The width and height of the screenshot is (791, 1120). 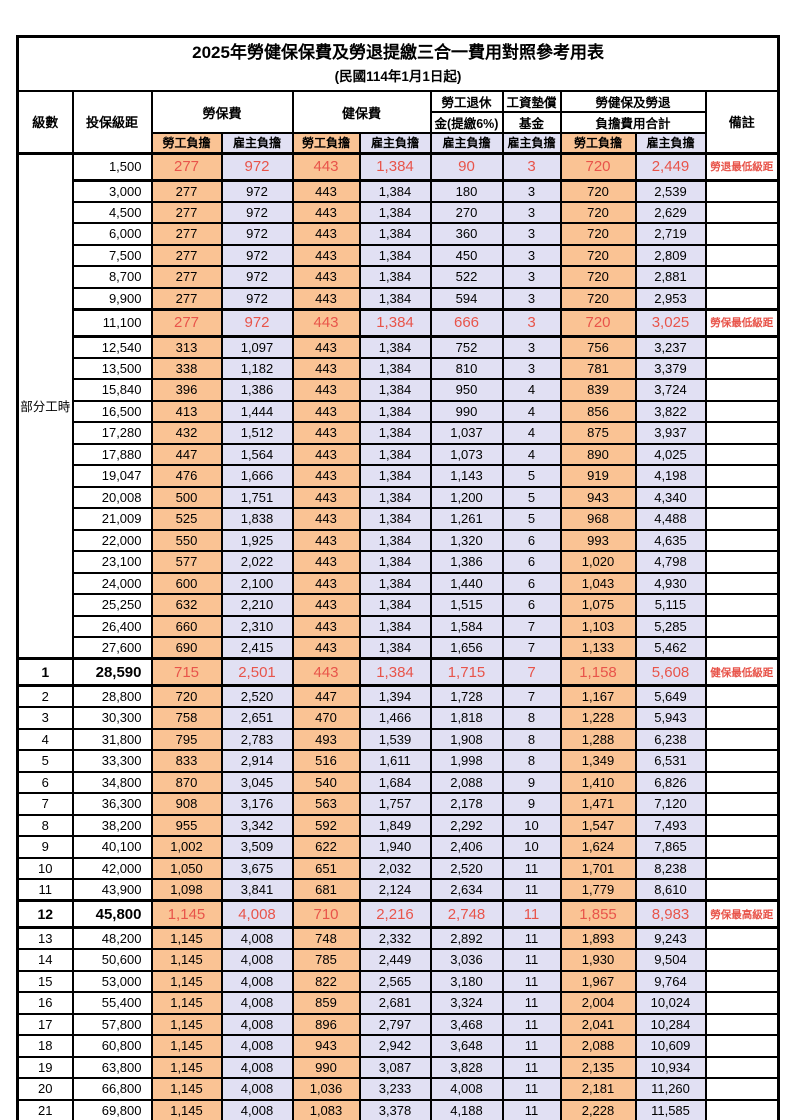 I want to click on bracket-cell: 40,100, so click(x=112, y=847).